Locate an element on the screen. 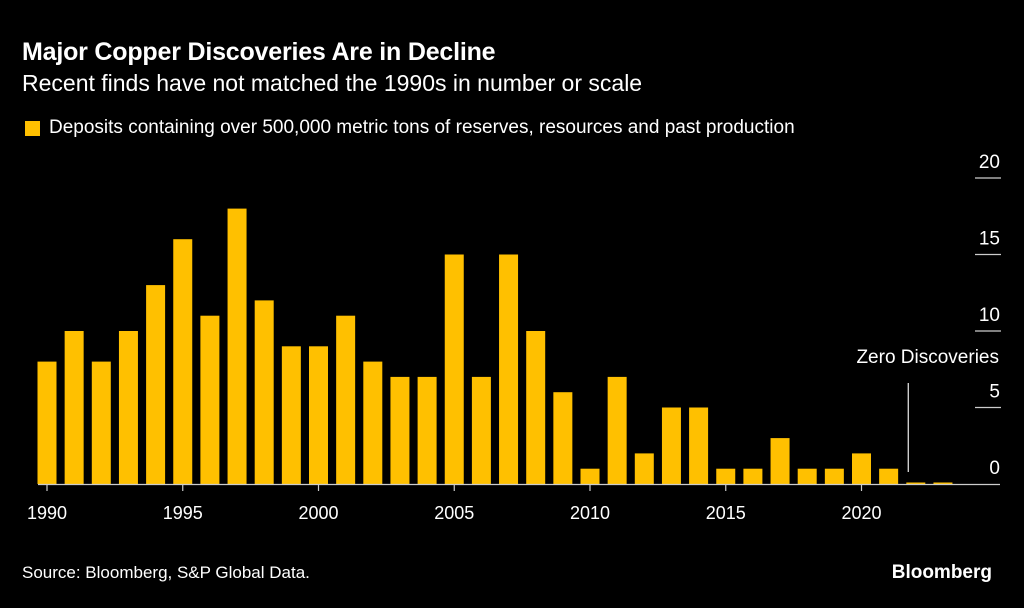 The height and width of the screenshot is (608, 1024). annotation-zero-discoveries: Zero Discoveries is located at coordinates (927, 357).